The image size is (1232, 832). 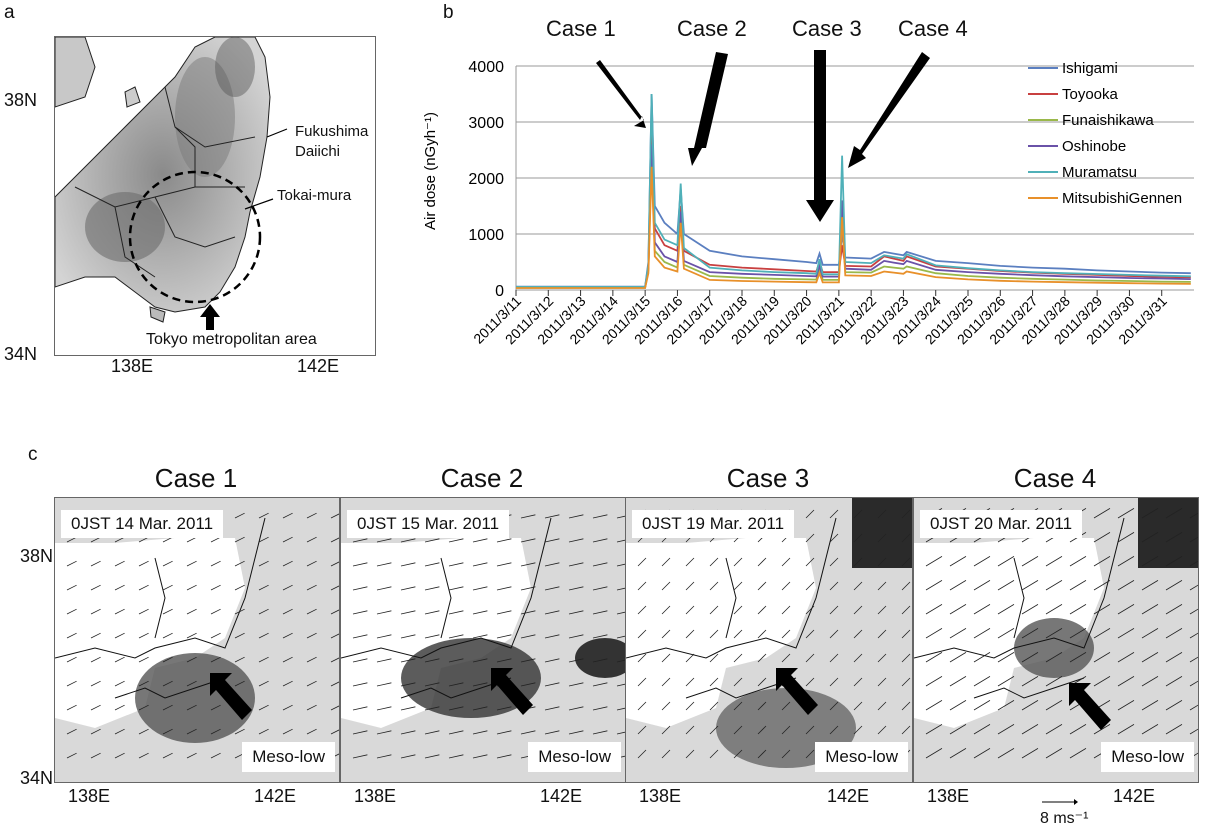 What do you see at coordinates (820, 136) in the screenshot?
I see `case-3-arrow` at bounding box center [820, 136].